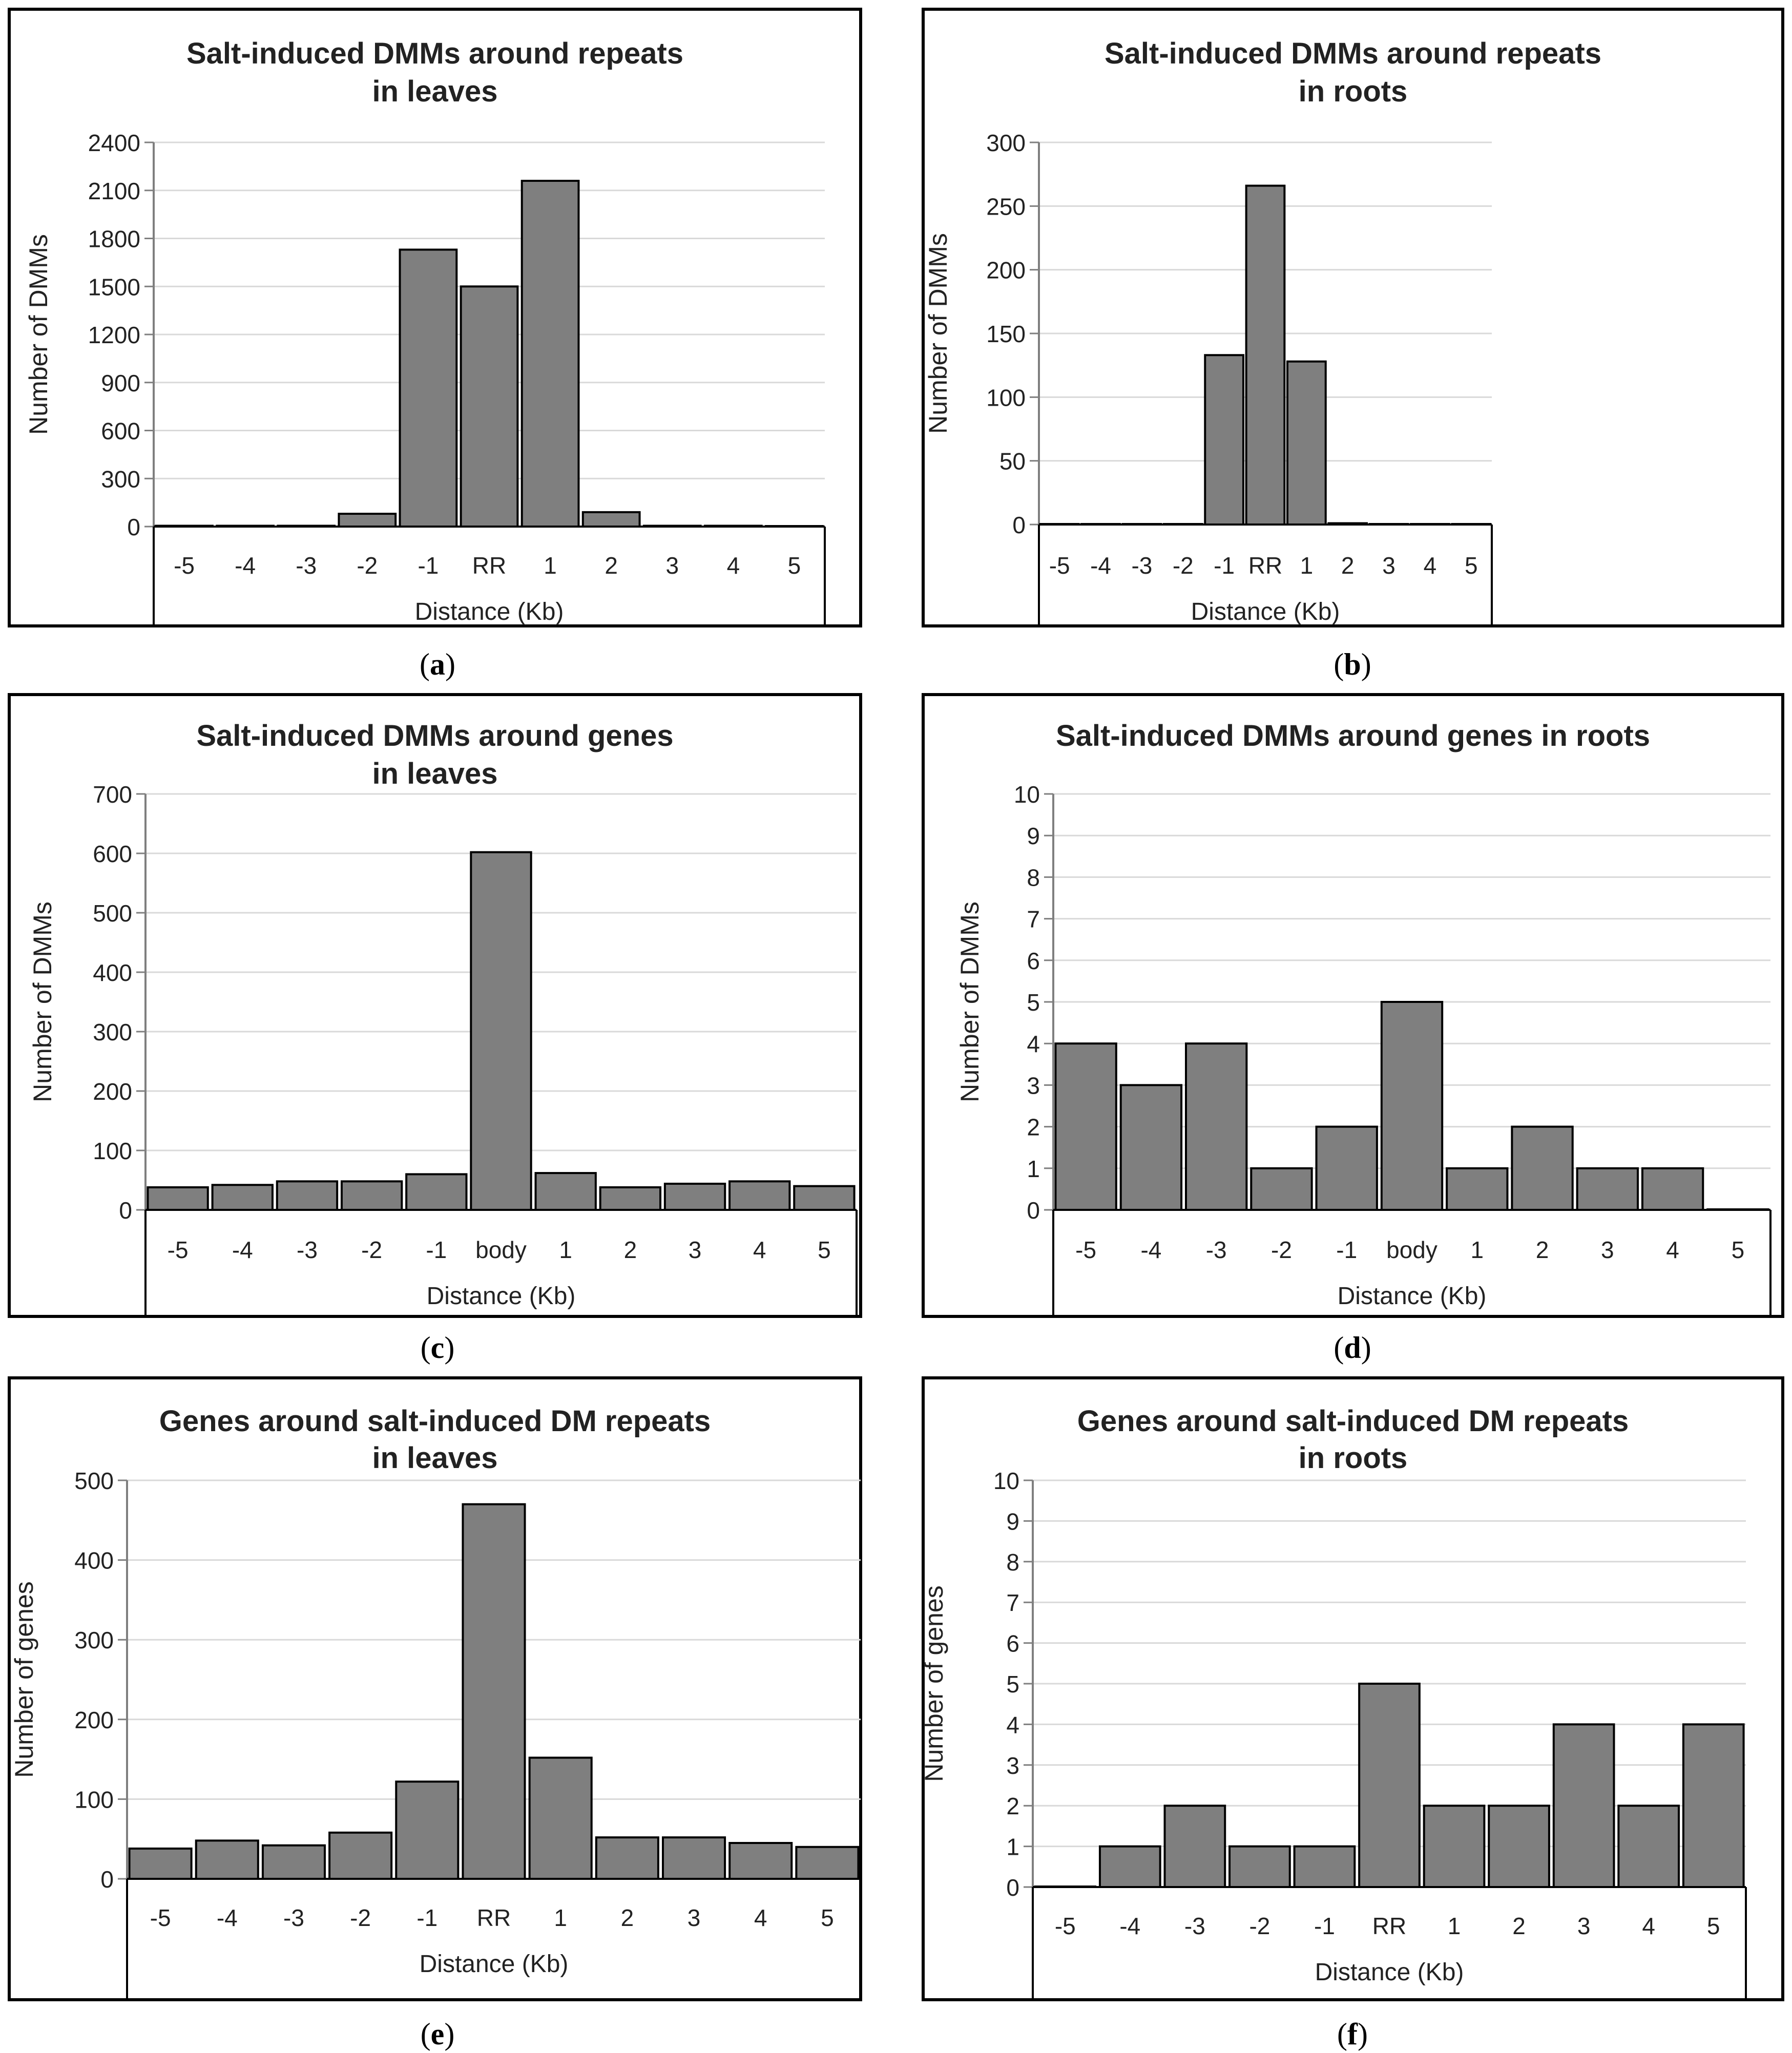  I want to click on y-tick-label: 50, so click(1013, 461).